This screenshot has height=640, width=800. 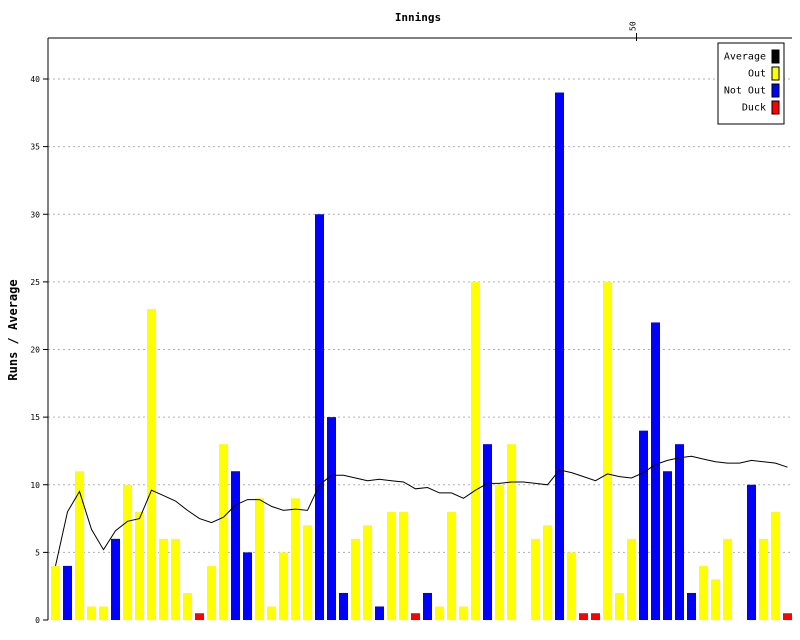 What do you see at coordinates (35, 485) in the screenshot?
I see `y-tick-label: 10` at bounding box center [35, 485].